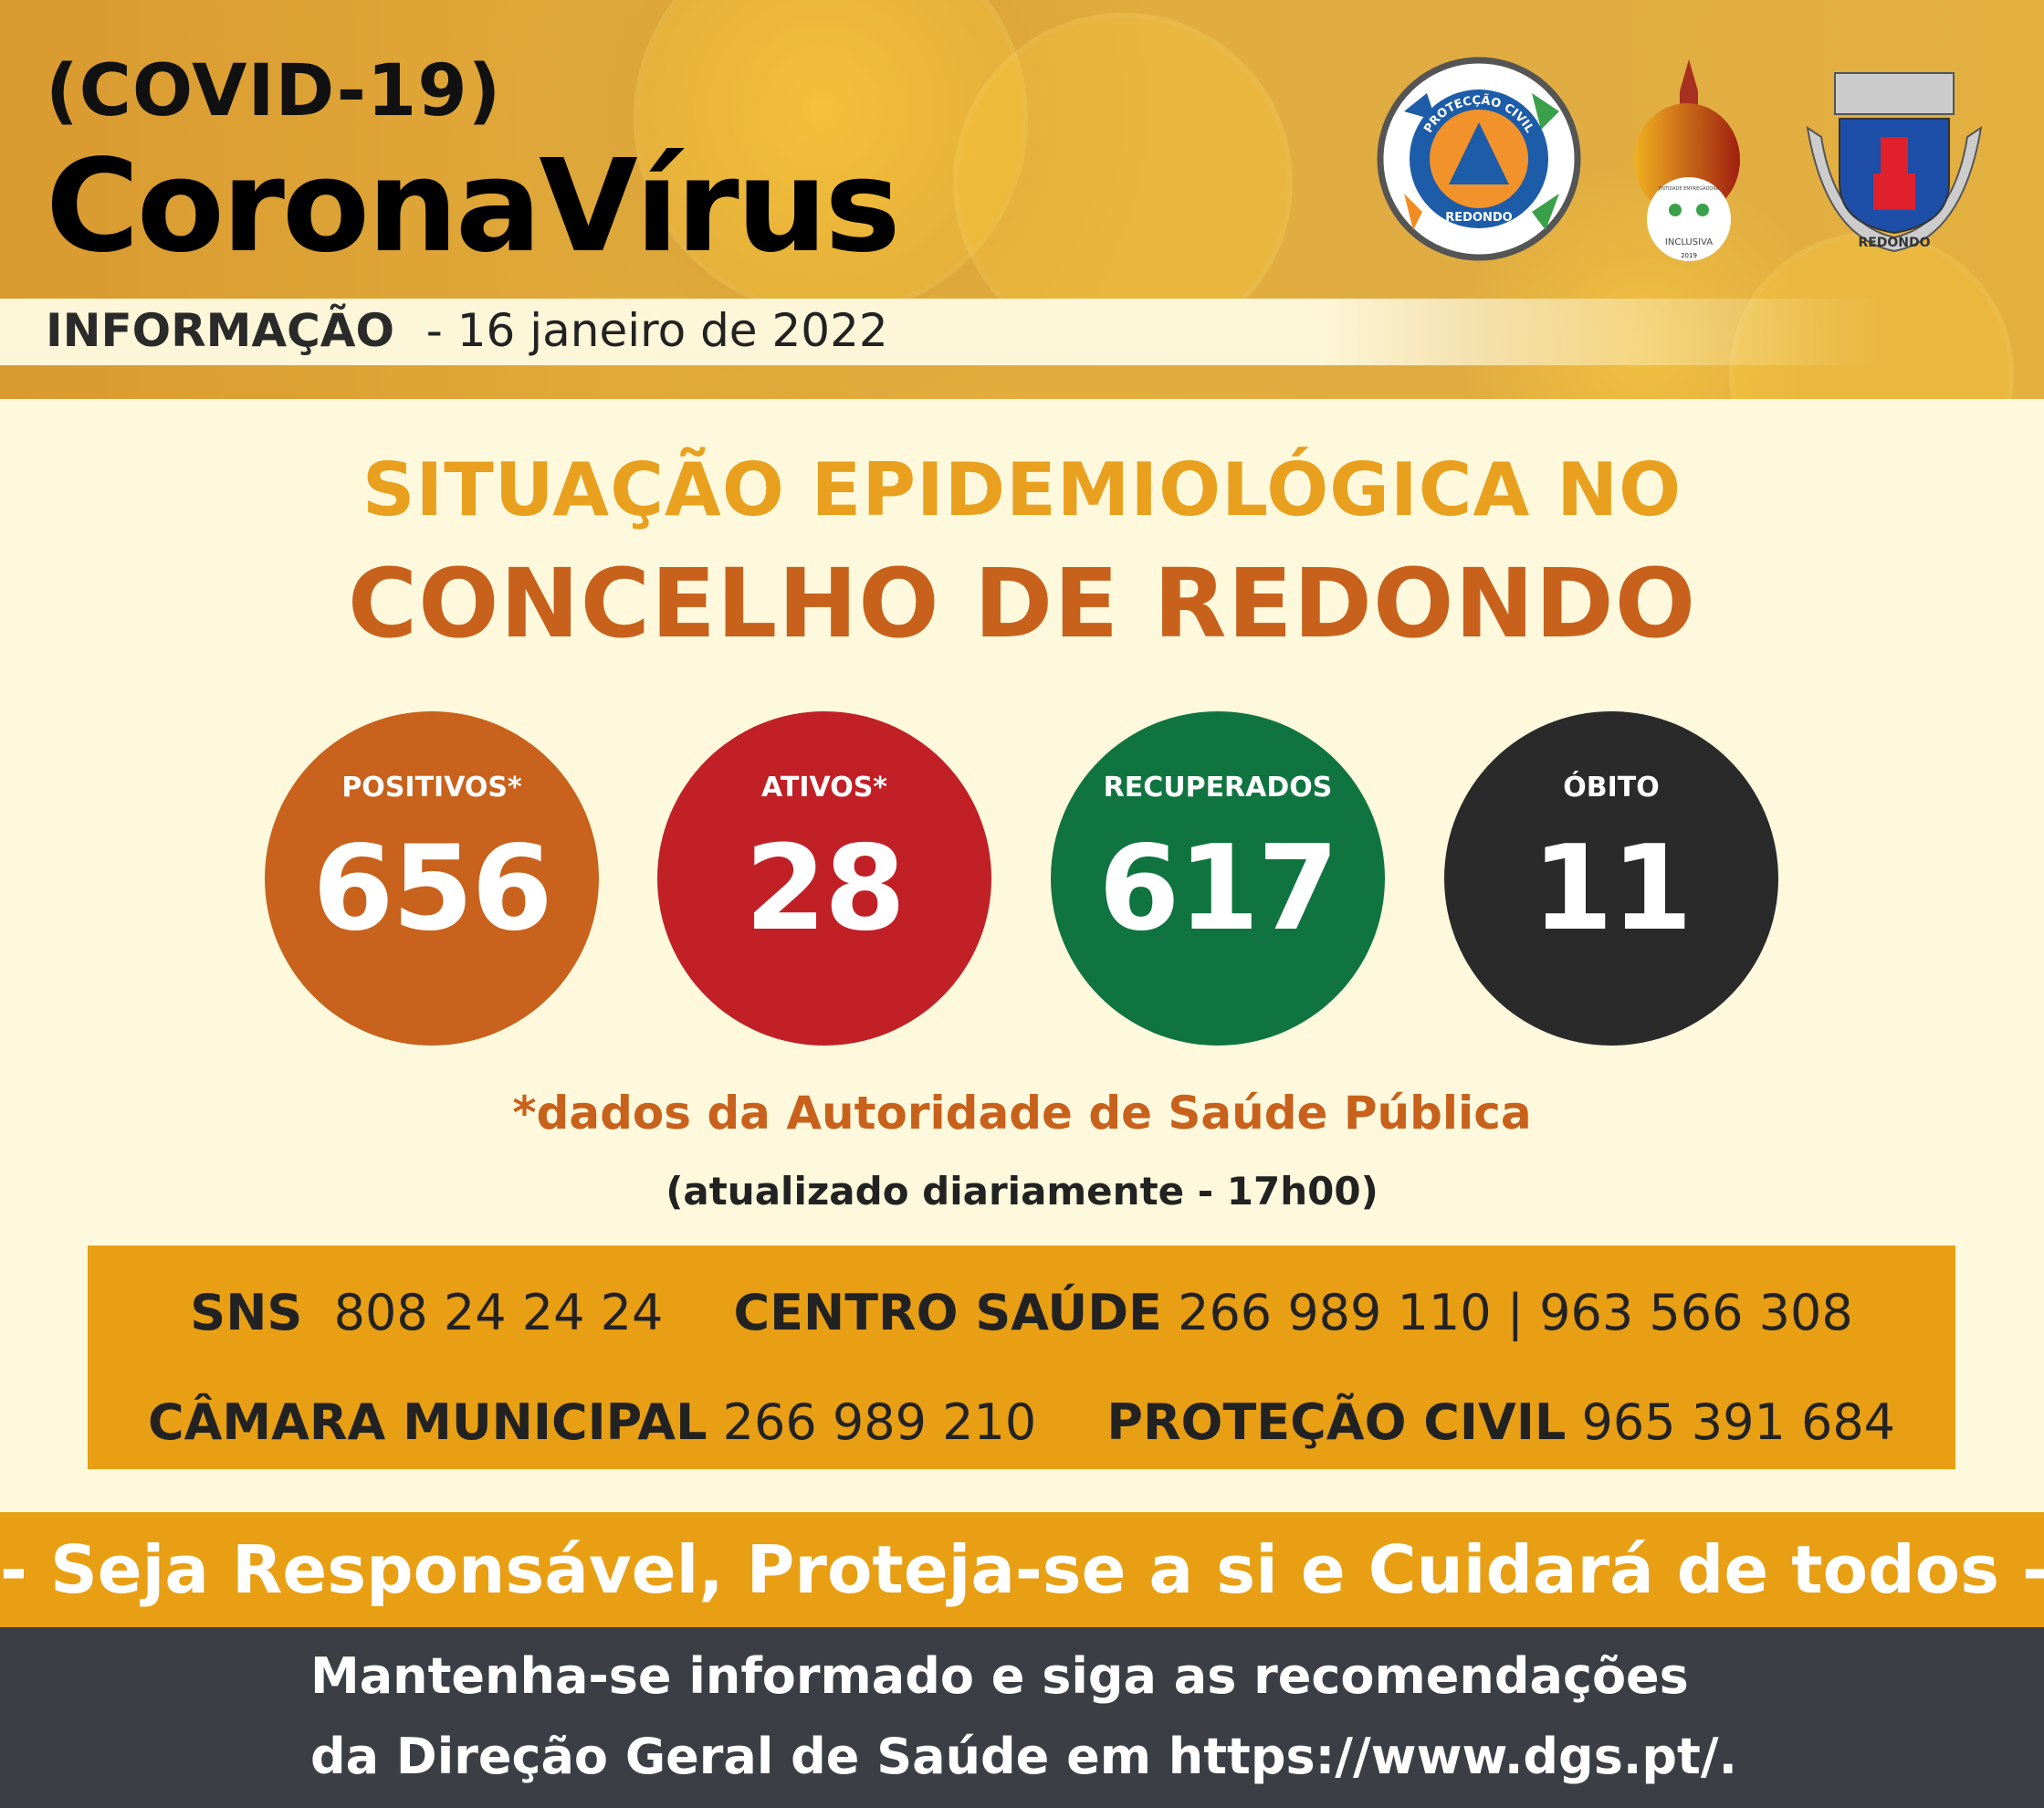 The height and width of the screenshot is (1808, 2044). Describe the element at coordinates (246, 1312) in the screenshot. I see `contact-name: SNS` at that location.